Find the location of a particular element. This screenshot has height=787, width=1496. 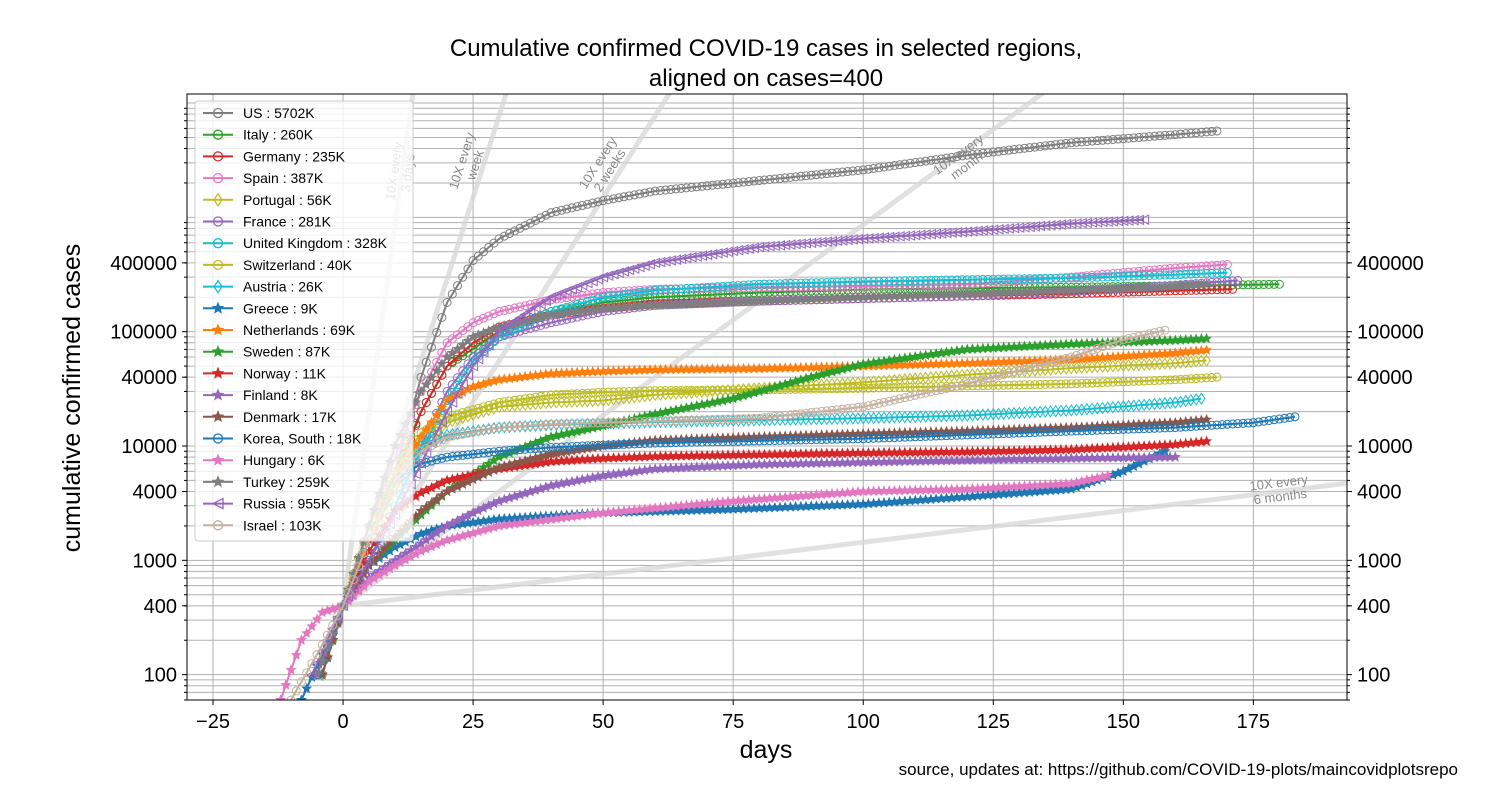

x-tick-label: 100 is located at coordinates (863, 722).